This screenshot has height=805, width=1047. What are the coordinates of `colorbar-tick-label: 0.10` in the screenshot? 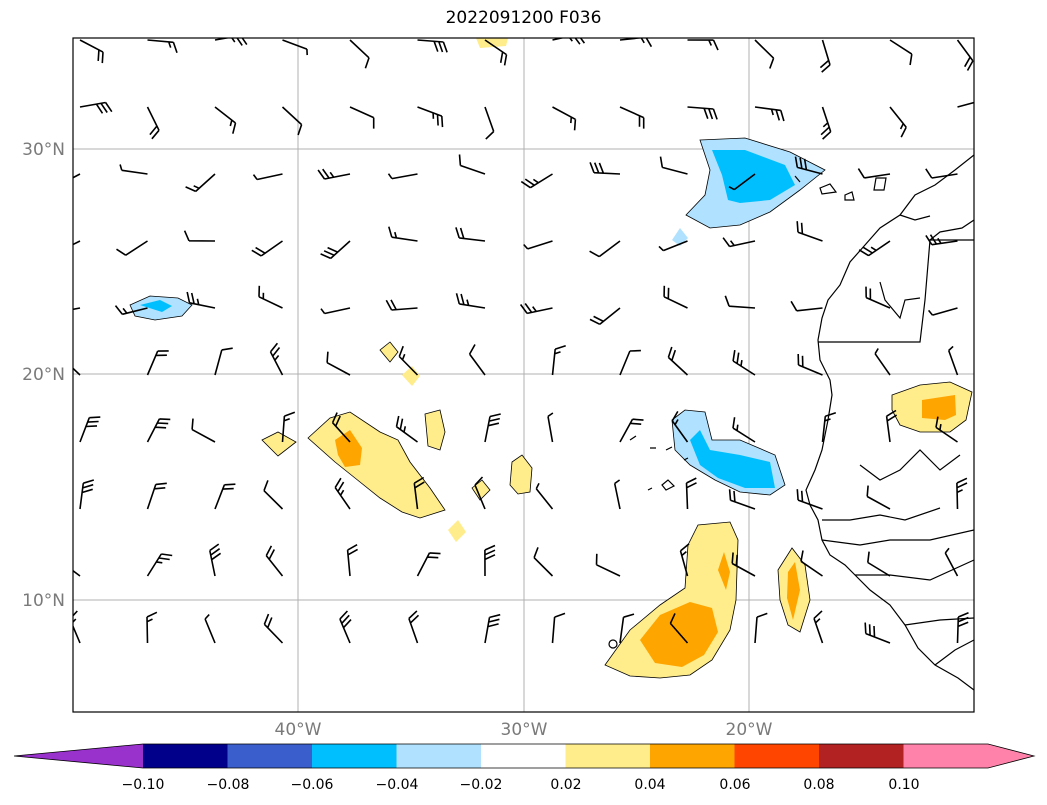 It's located at (903, 785).